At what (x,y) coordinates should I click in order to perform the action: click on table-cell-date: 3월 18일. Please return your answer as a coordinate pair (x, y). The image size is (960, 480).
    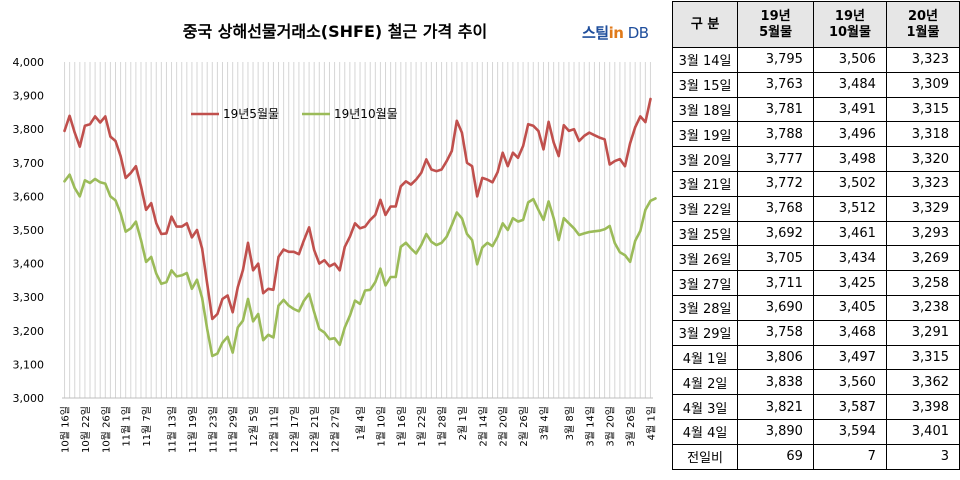
    Looking at the image, I should click on (705, 109).